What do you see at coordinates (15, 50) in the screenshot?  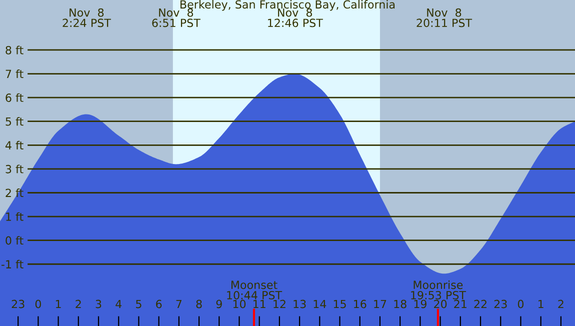 I see `y-tick-label: 8 ft` at bounding box center [15, 50].